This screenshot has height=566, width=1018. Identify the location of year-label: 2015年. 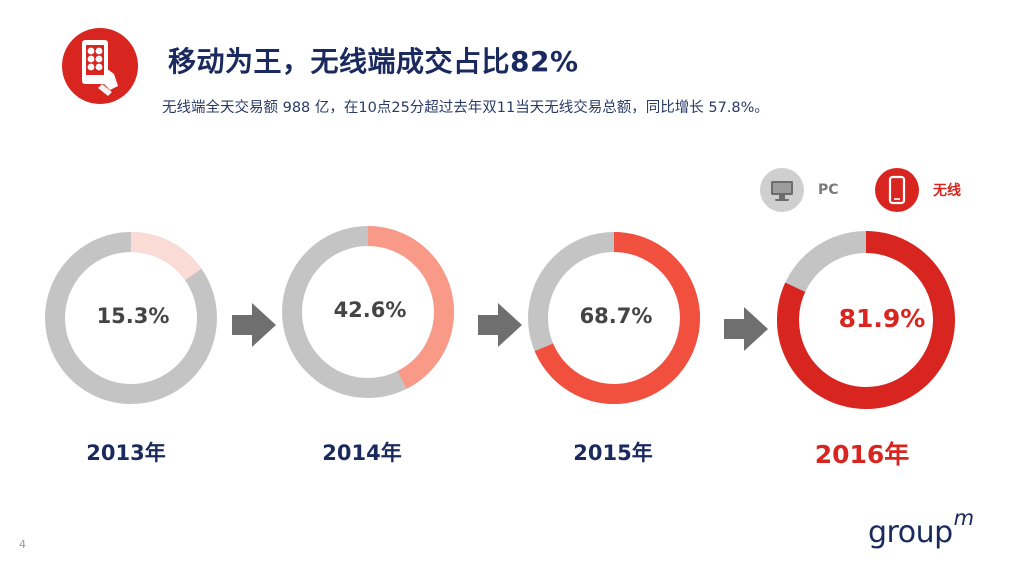
(613, 453).